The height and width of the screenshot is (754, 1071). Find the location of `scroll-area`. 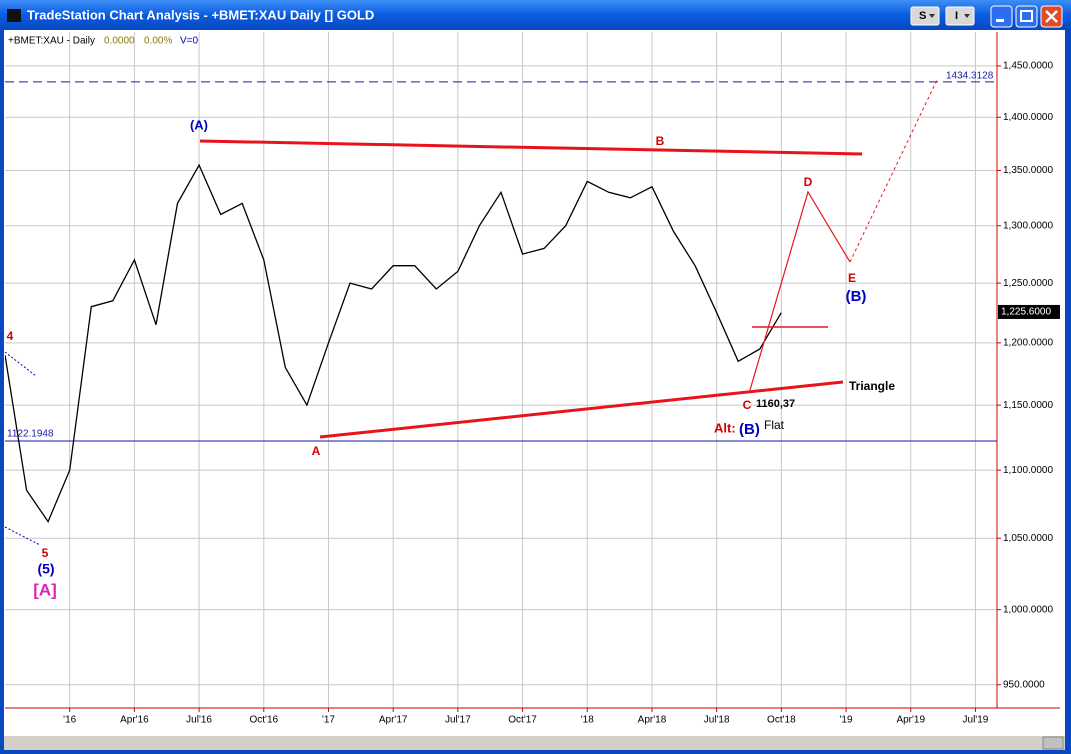

scroll-area is located at coordinates (534, 743).